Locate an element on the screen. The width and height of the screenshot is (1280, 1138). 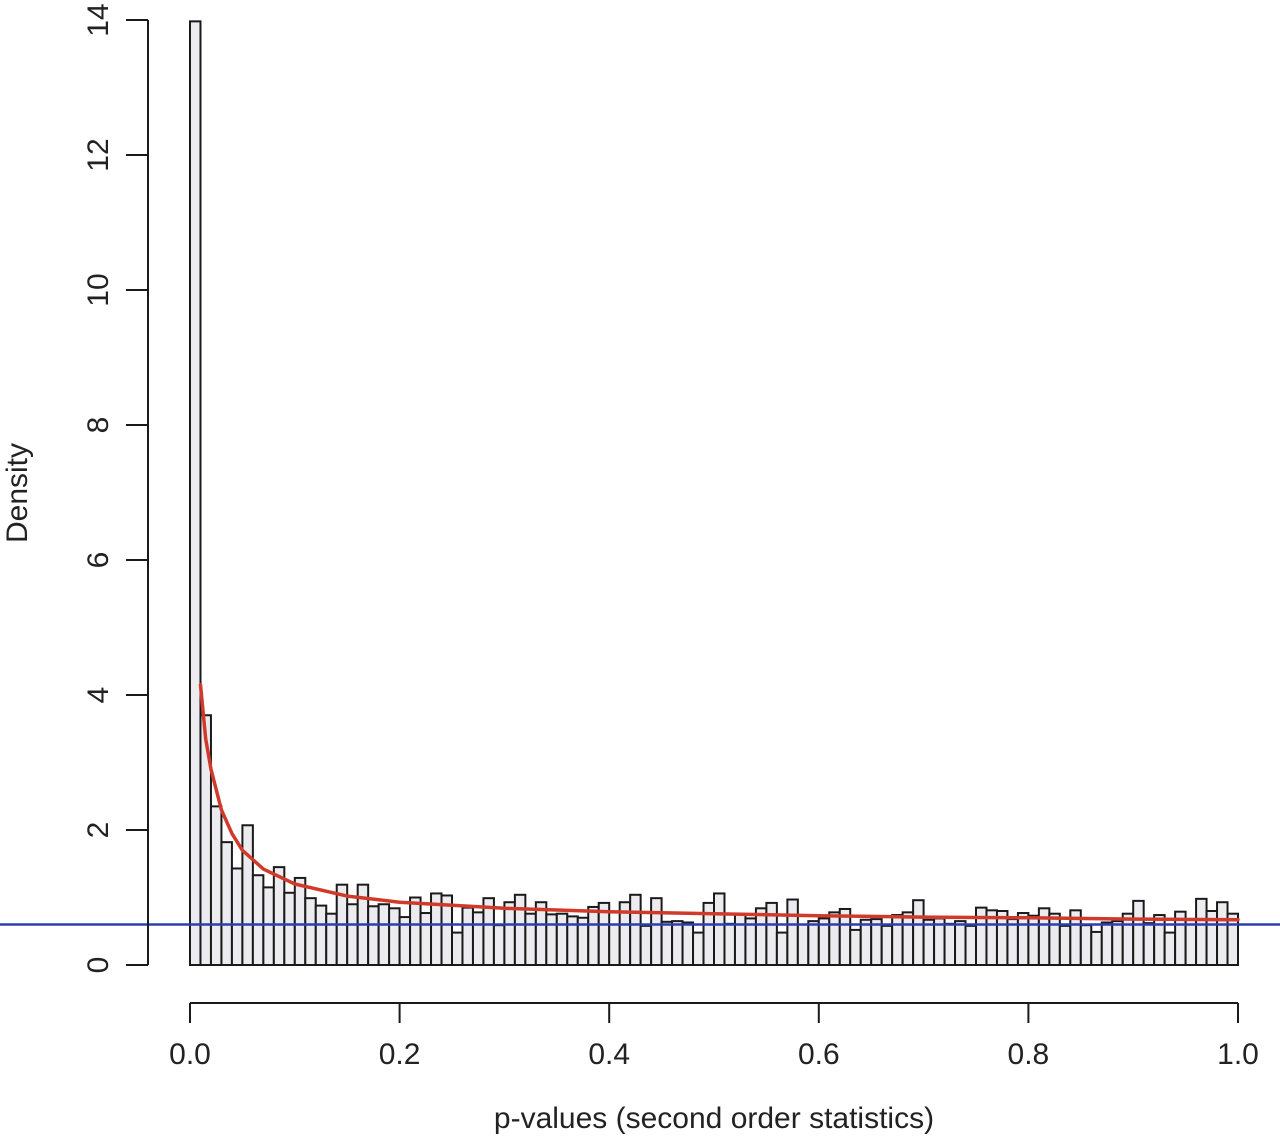
y-tick-label: 0 is located at coordinates (98, 965).